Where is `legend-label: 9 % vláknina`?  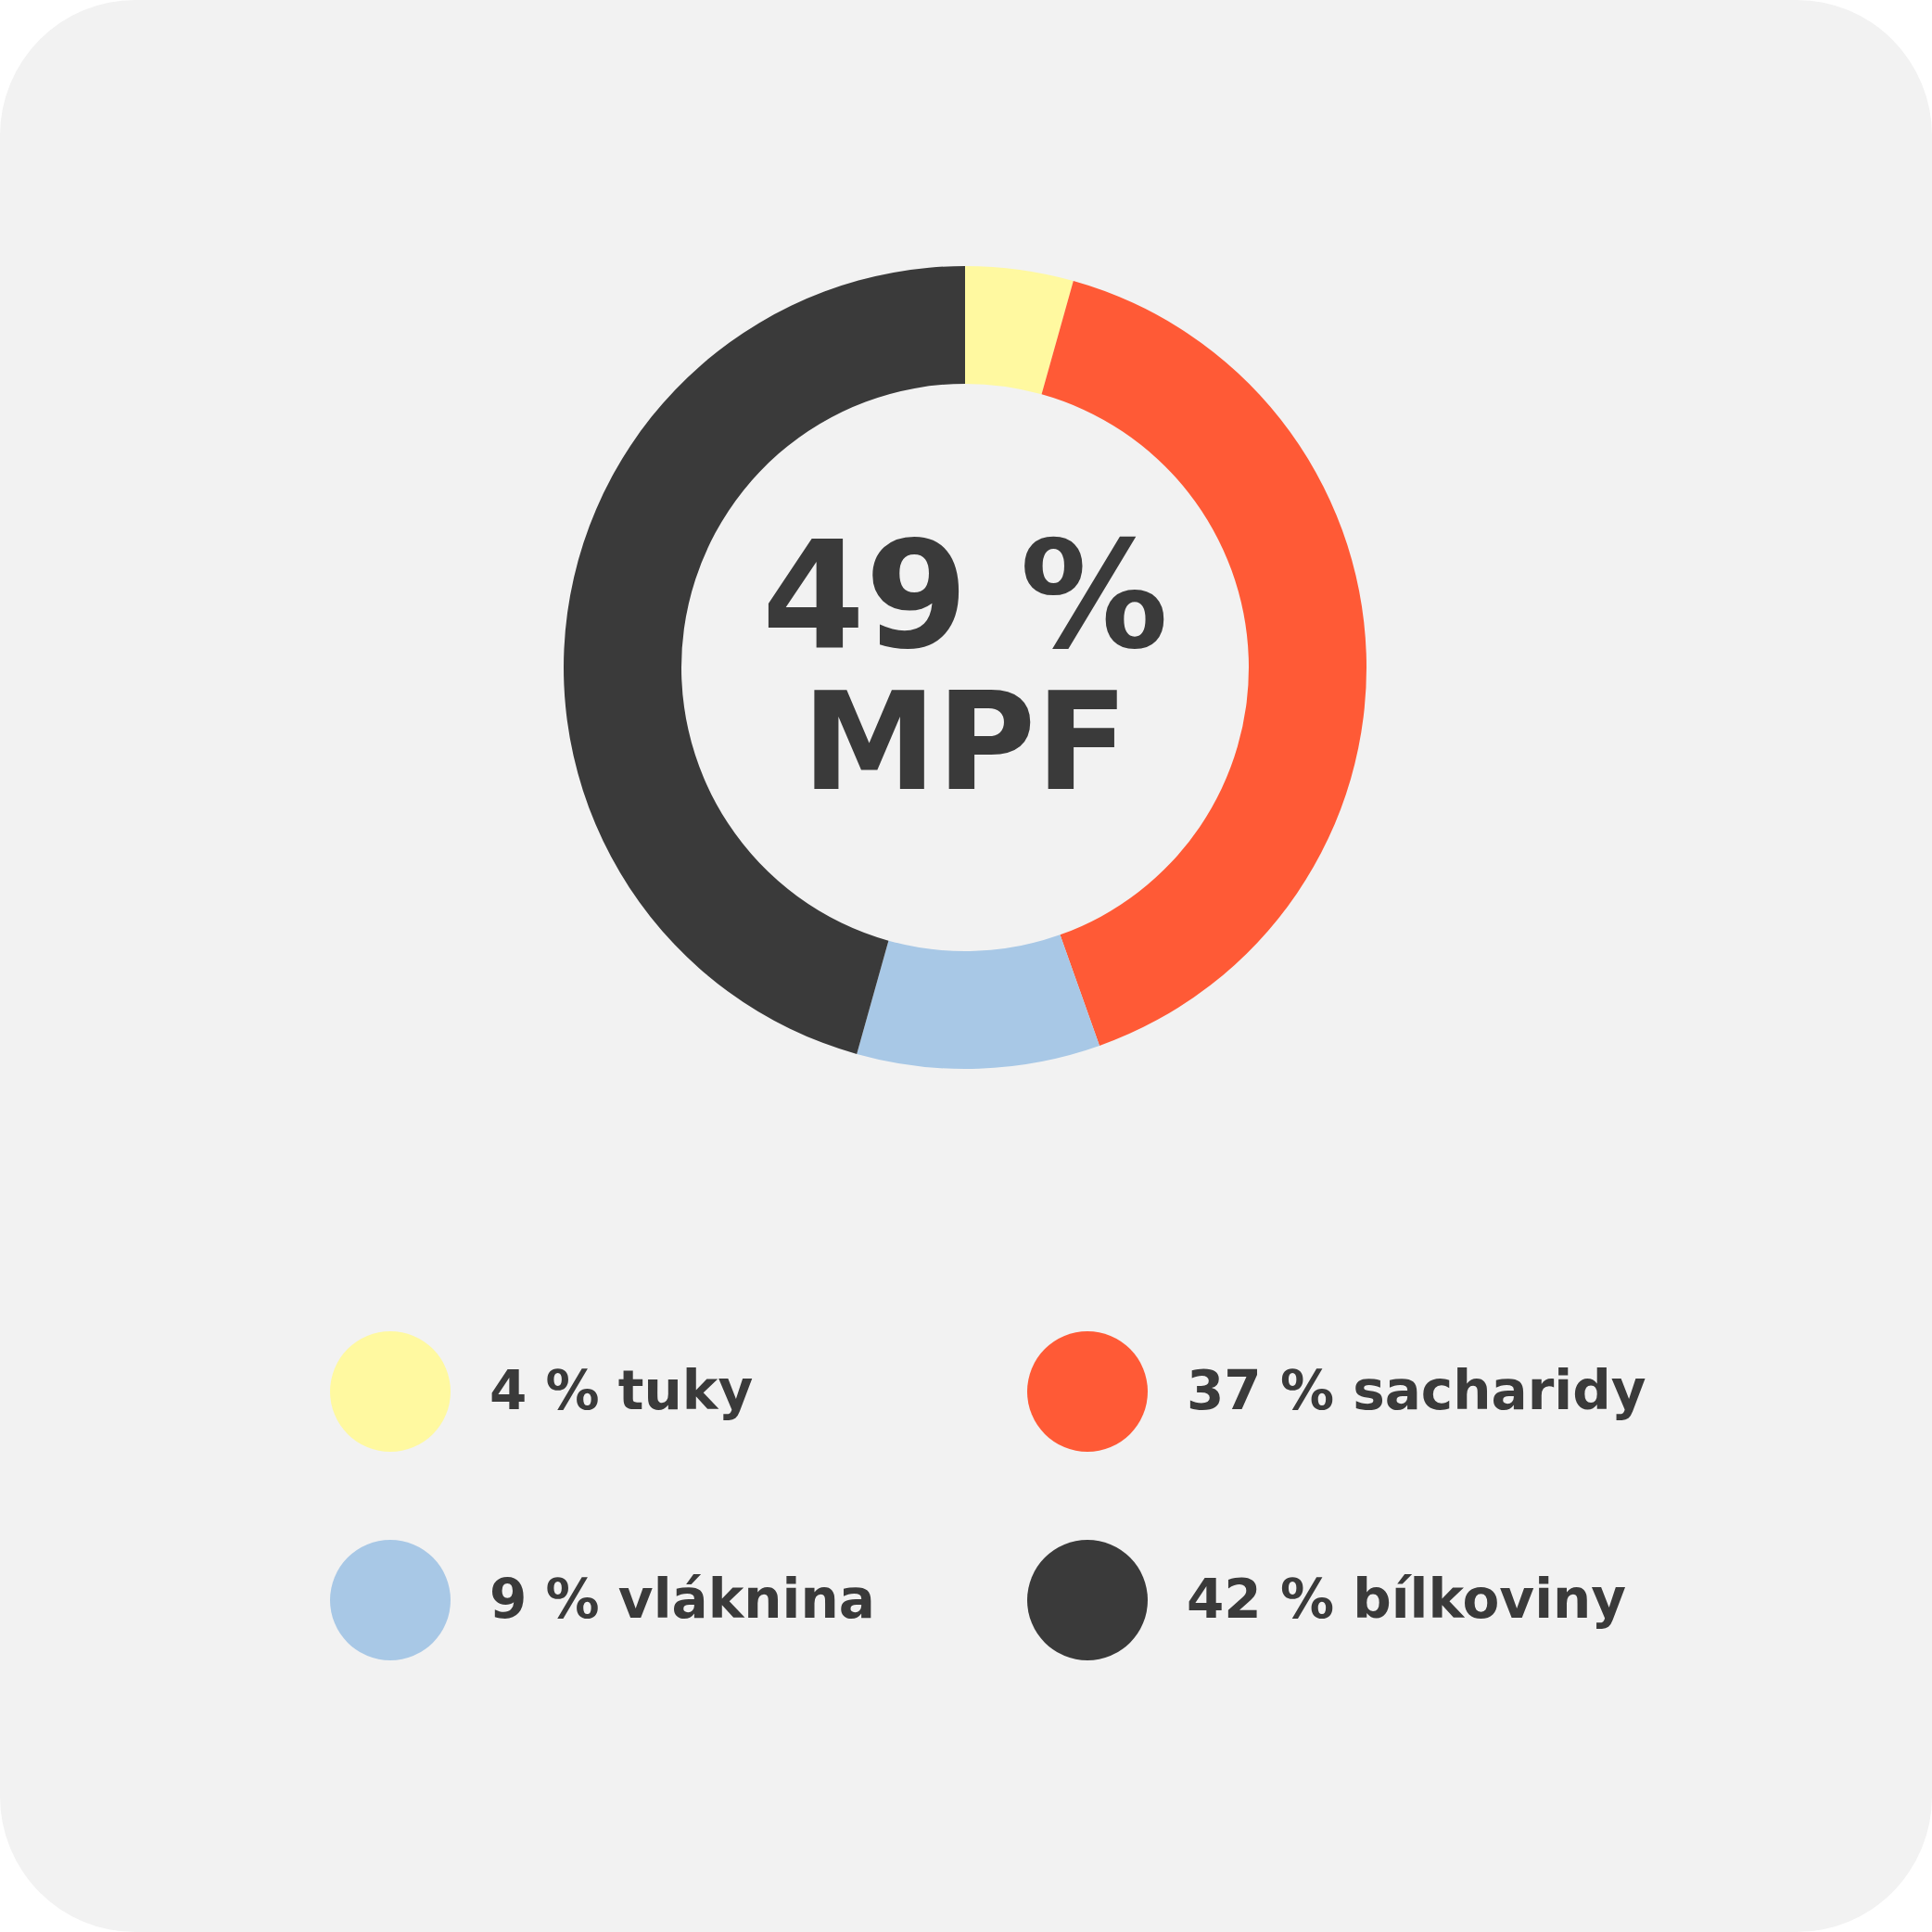 legend-label: 9 % vláknina is located at coordinates (682, 1600).